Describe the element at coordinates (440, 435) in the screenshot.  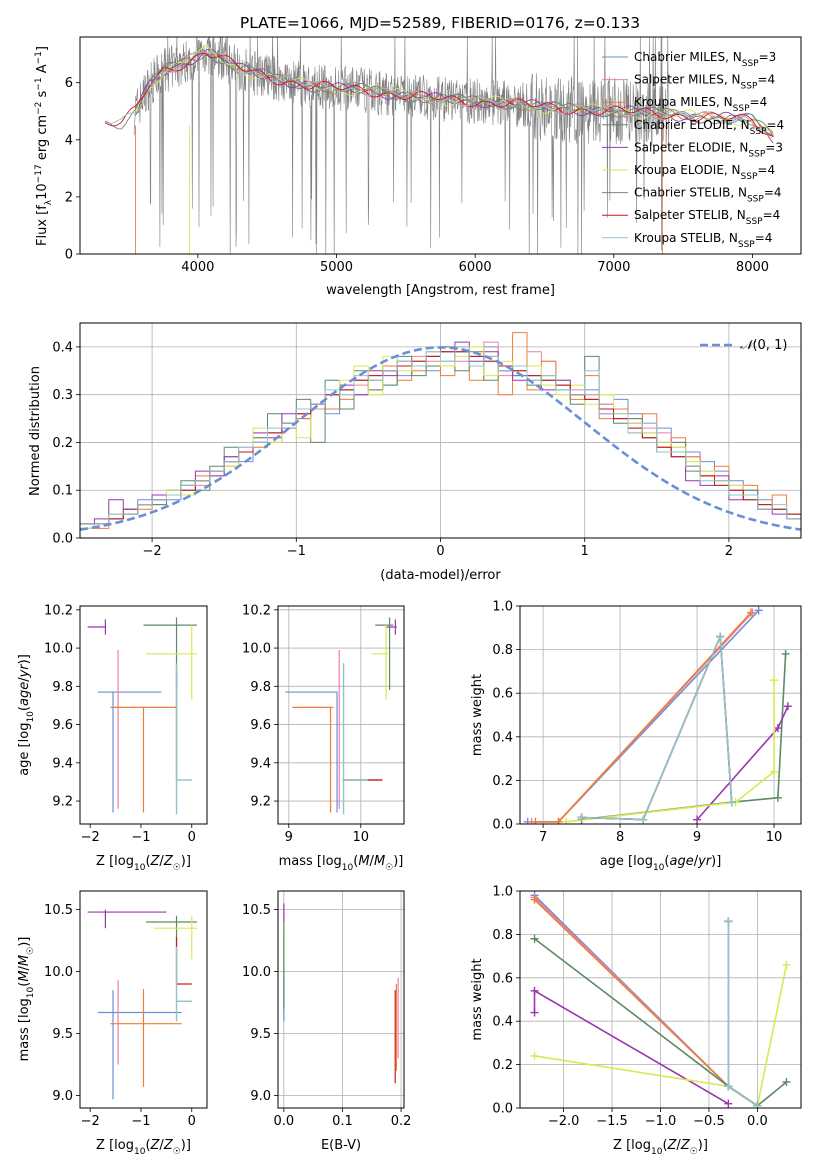
I see `histogram-series` at that location.